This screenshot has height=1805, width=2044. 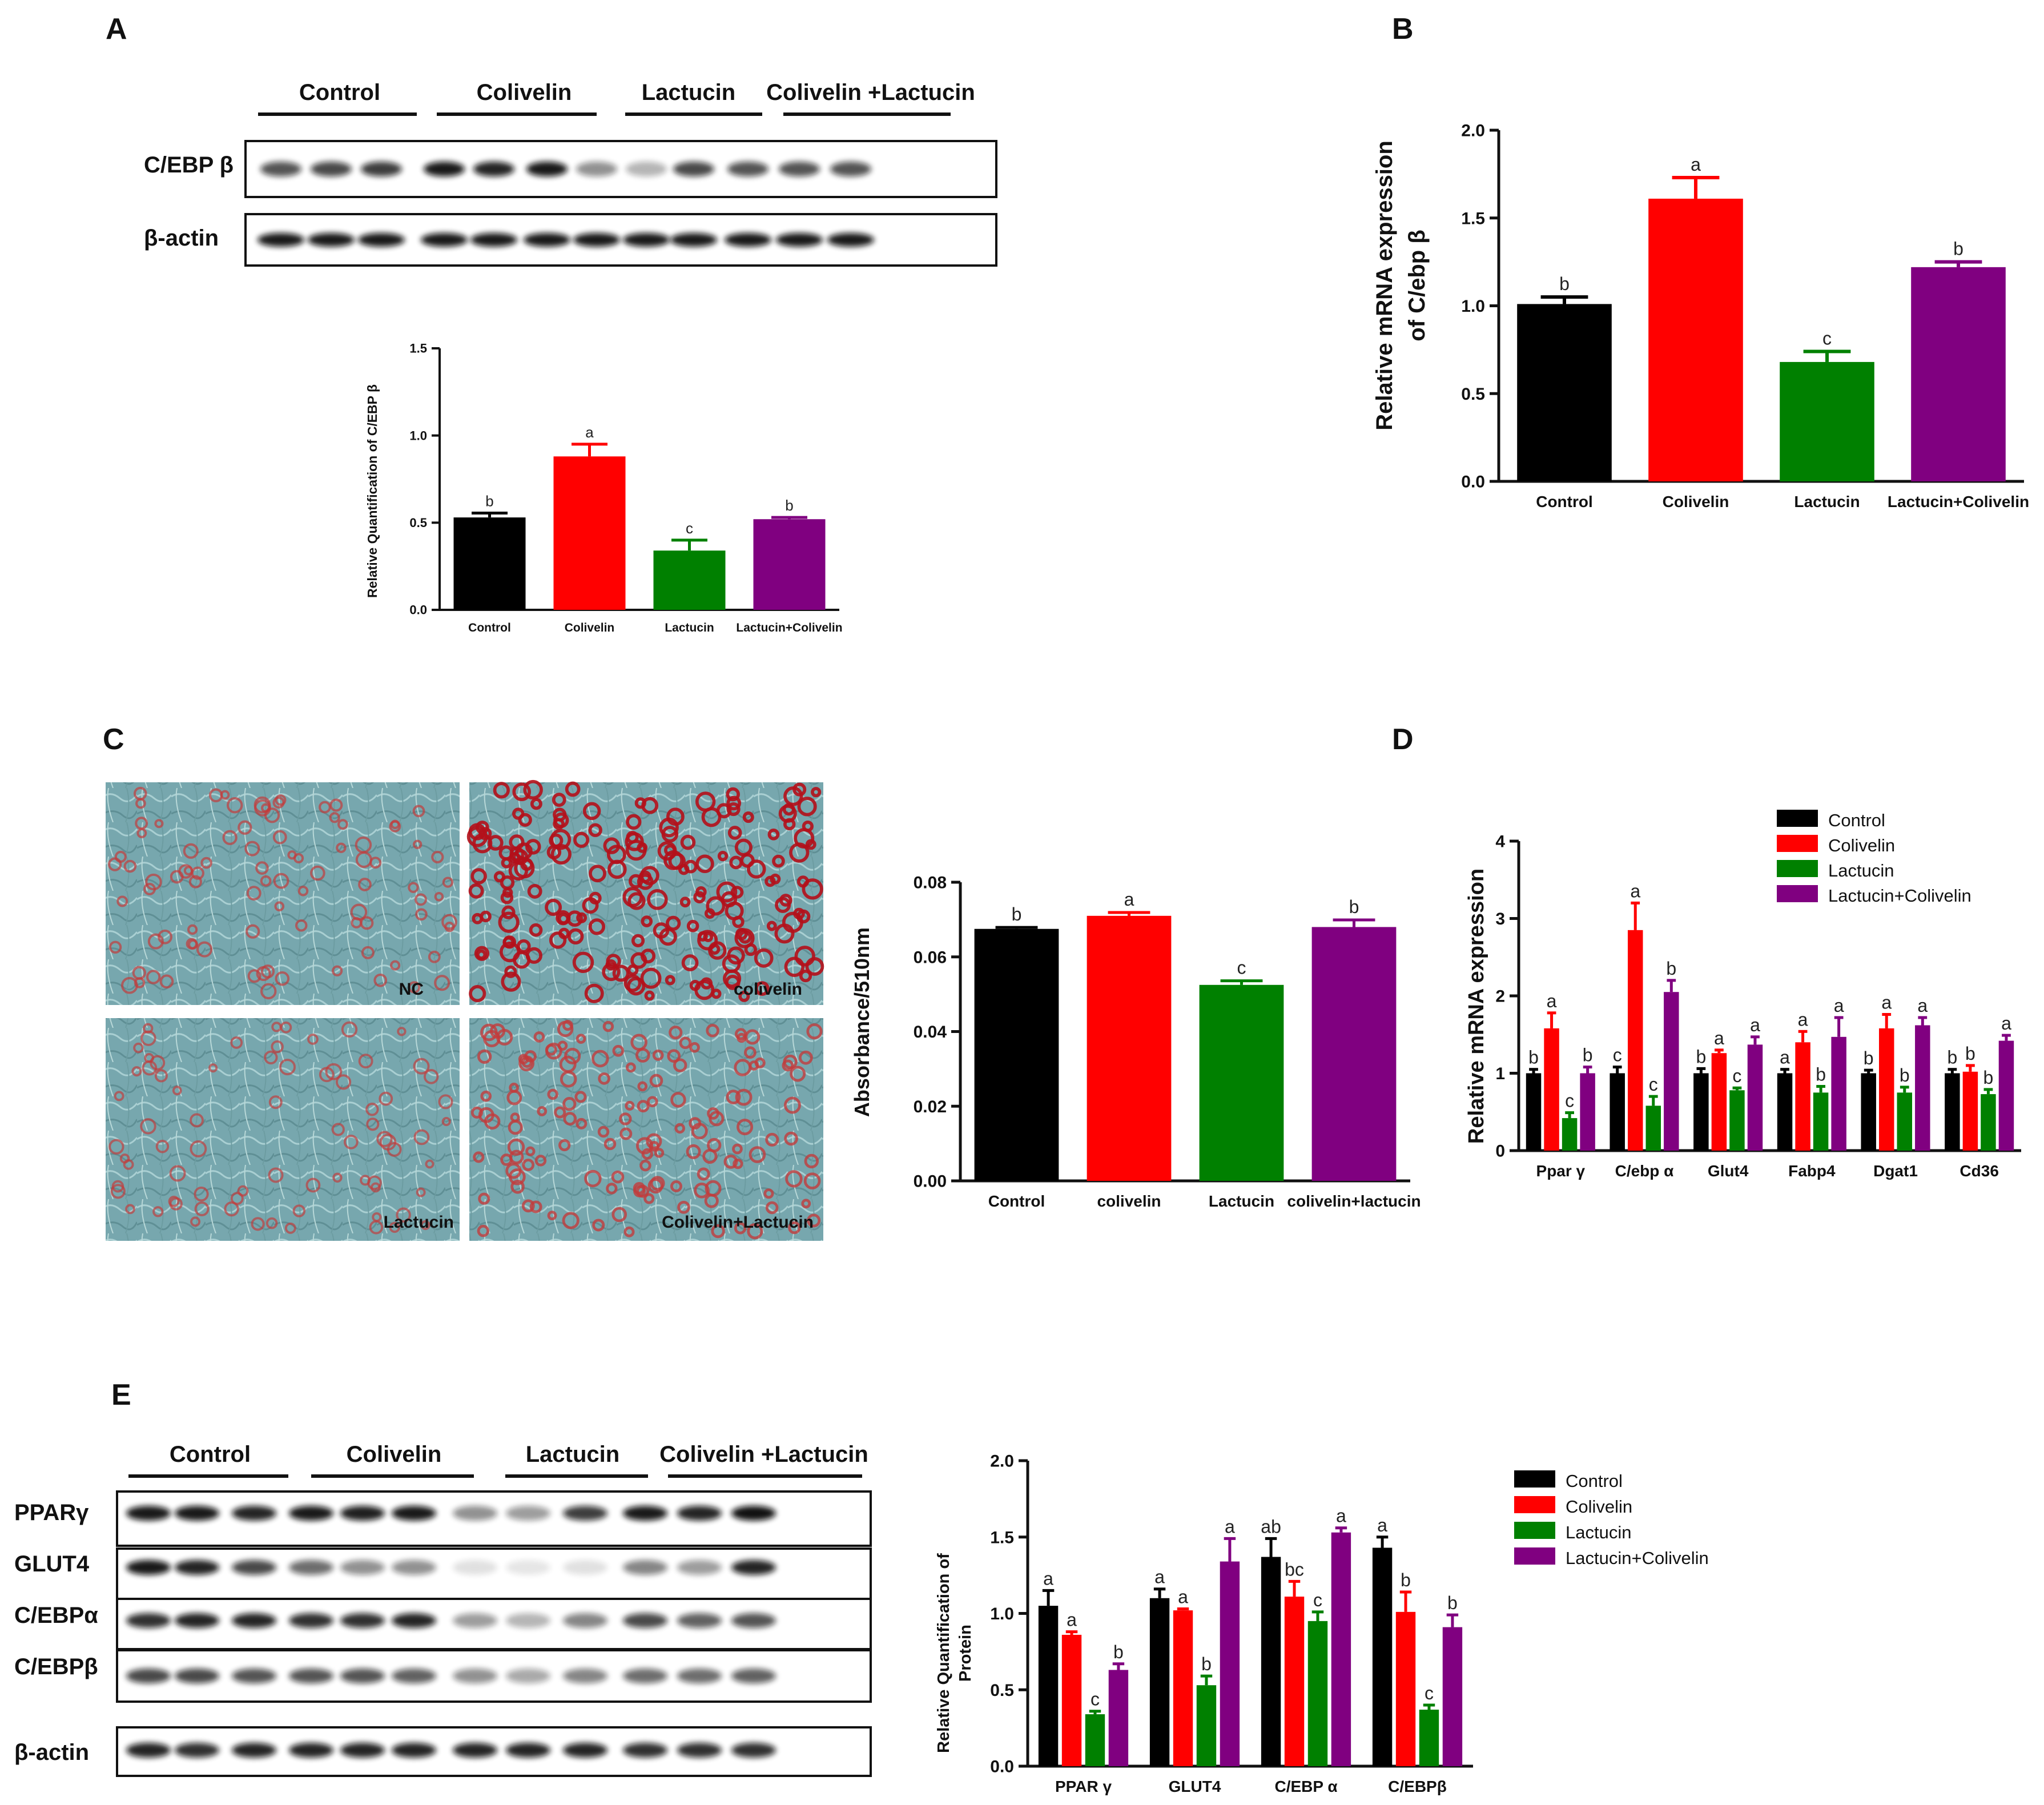 What do you see at coordinates (451, 1750) in the screenshot?
I see `panel-e-blot-bactin` at bounding box center [451, 1750].